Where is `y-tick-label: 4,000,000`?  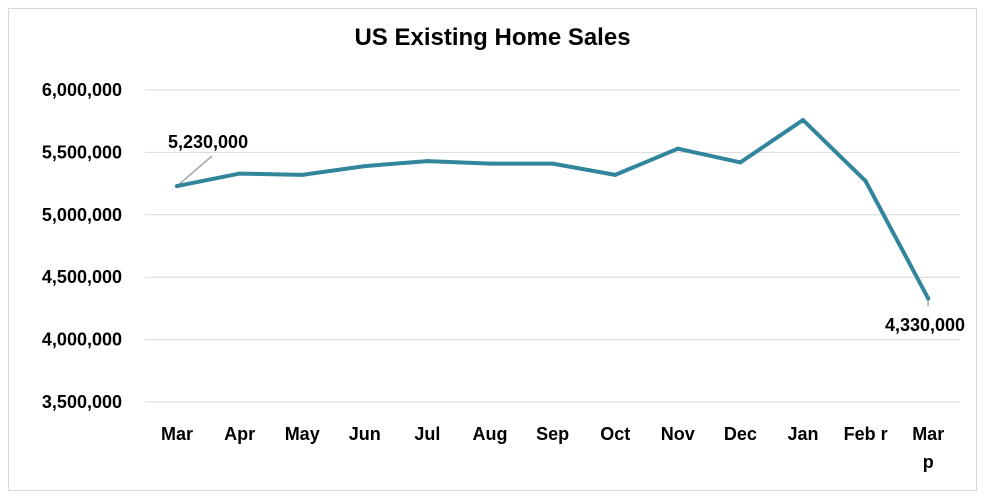 y-tick-label: 4,000,000 is located at coordinates (82, 340).